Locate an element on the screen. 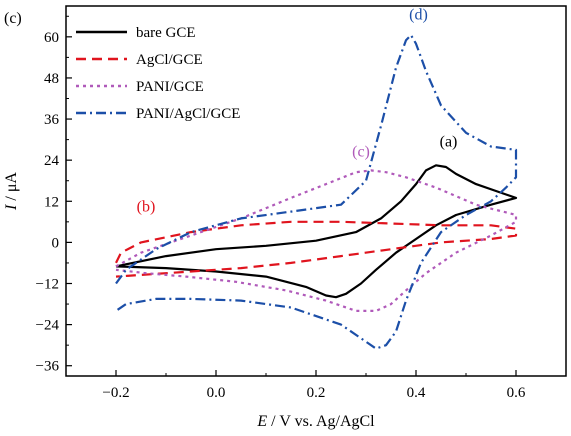  x-tick-label: −0.2 is located at coordinates (115, 393).